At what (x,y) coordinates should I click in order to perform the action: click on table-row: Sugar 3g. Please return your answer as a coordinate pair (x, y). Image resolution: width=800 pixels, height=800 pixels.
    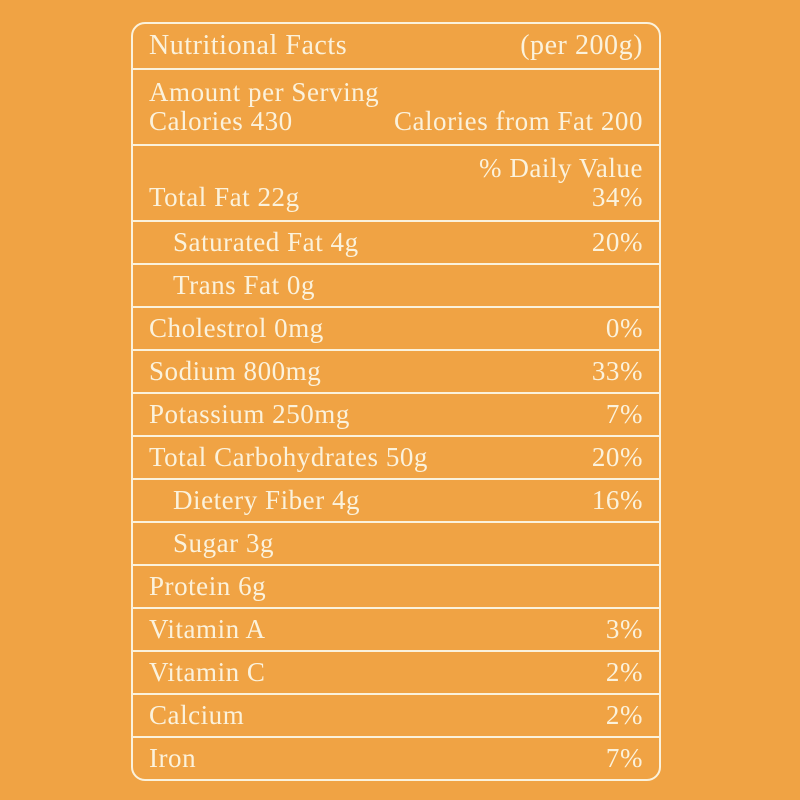
    Looking at the image, I should click on (396, 542).